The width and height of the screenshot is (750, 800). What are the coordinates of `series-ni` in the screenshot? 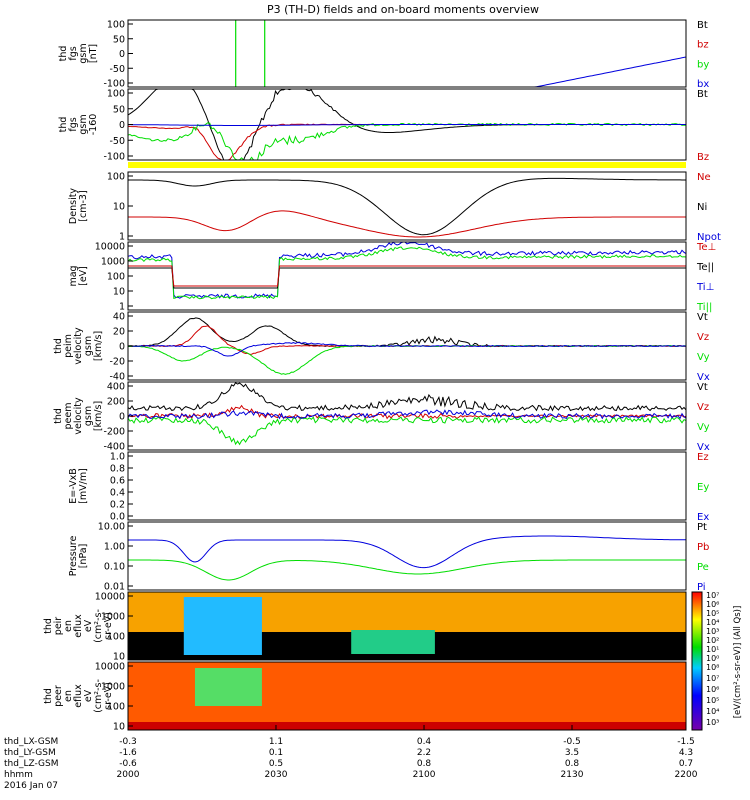 It's located at (407, 206).